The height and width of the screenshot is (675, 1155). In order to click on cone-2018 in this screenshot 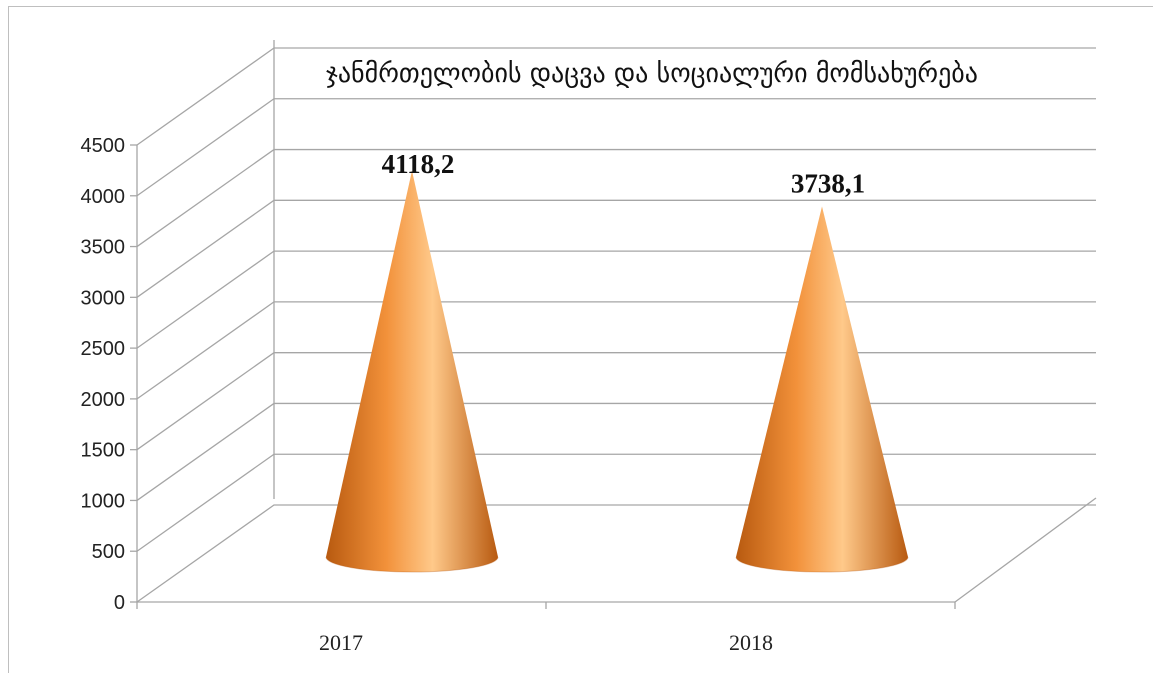, I will do `click(822, 389)`.